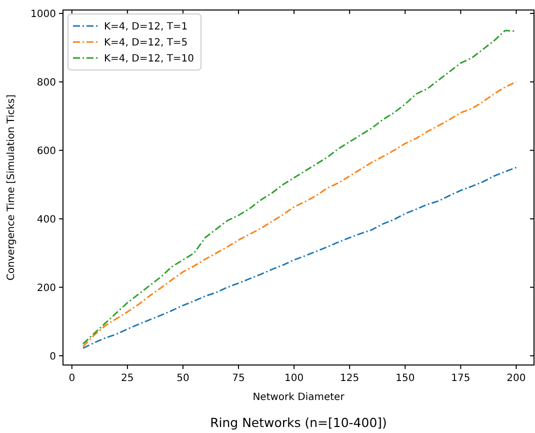 Image resolution: width=535 pixels, height=433 pixels. What do you see at coordinates (149, 59) in the screenshot?
I see `legend-label: K=4, D=12, T=10` at bounding box center [149, 59].